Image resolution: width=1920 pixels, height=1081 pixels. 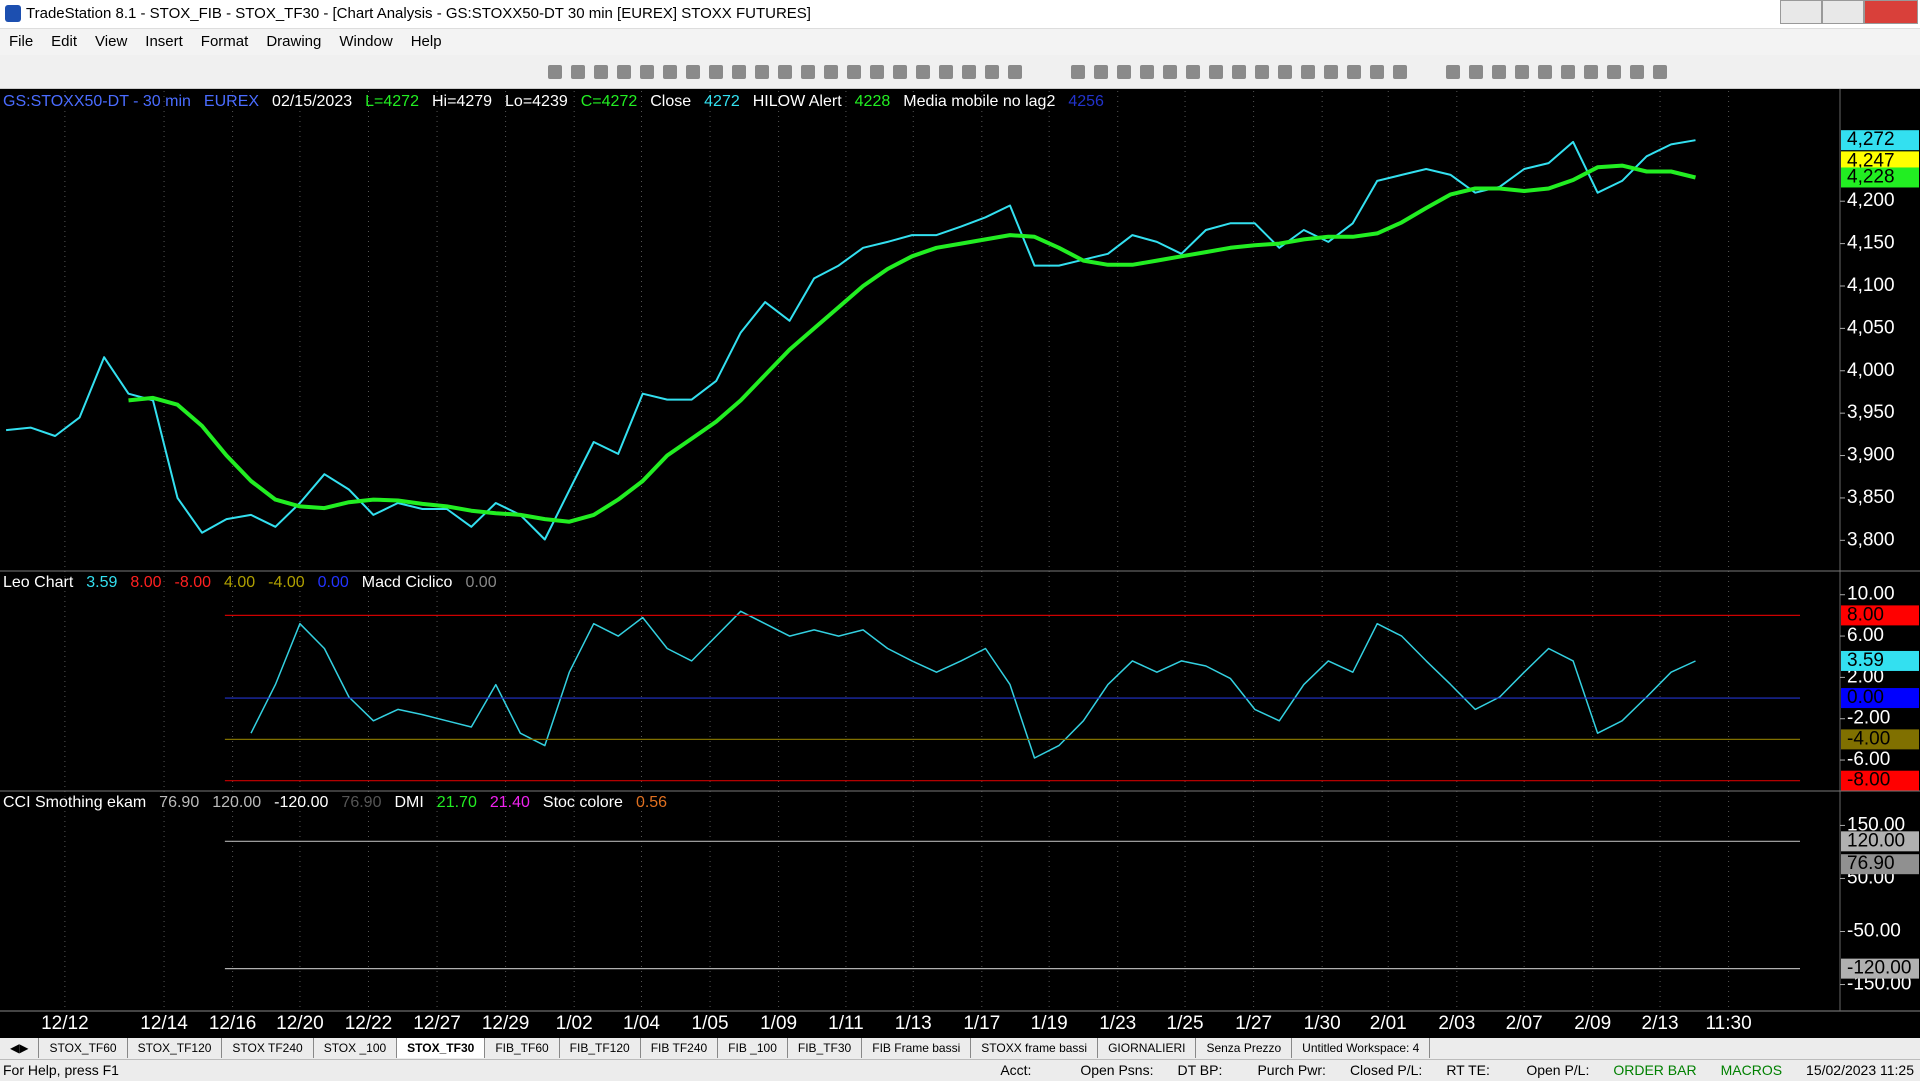 What do you see at coordinates (981, 1023) in the screenshot?
I see `x-tick-label: 1/17` at bounding box center [981, 1023].